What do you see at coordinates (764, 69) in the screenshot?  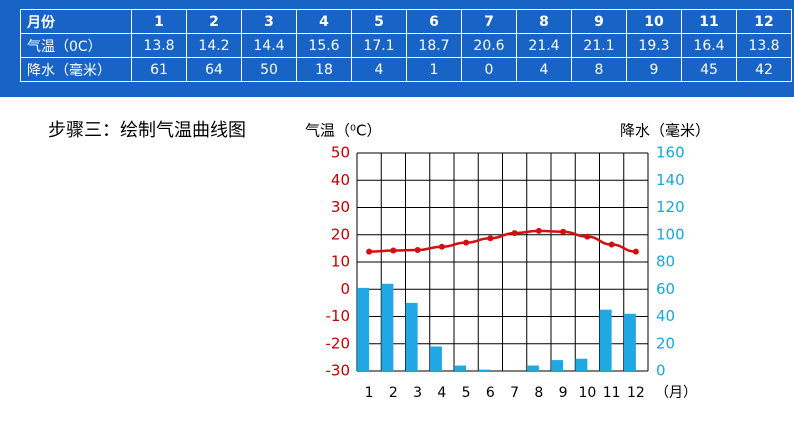 I see `table-cell: 42` at bounding box center [764, 69].